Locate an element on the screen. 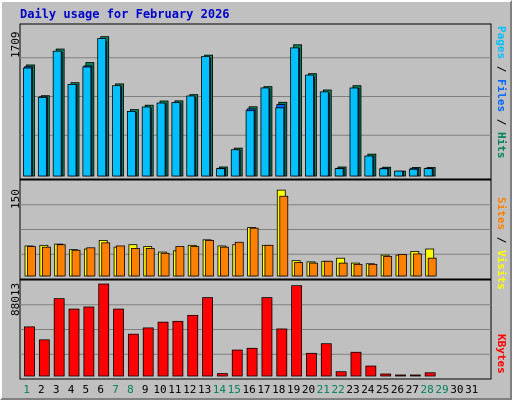  chart-title: Daily usage for February 2026 is located at coordinates (125, 14).